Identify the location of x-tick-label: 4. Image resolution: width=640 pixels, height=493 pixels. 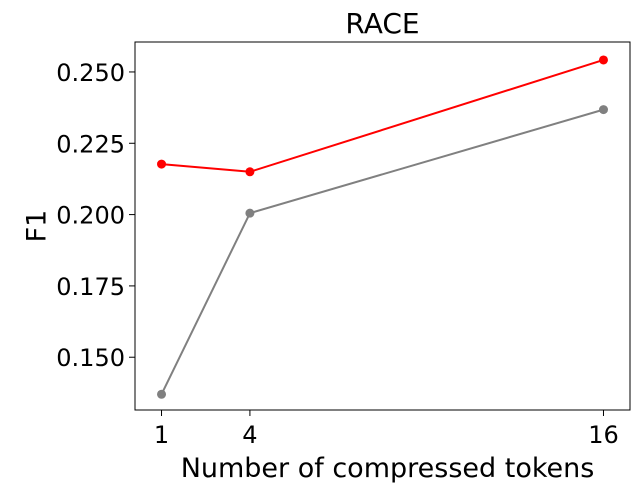
(249, 435).